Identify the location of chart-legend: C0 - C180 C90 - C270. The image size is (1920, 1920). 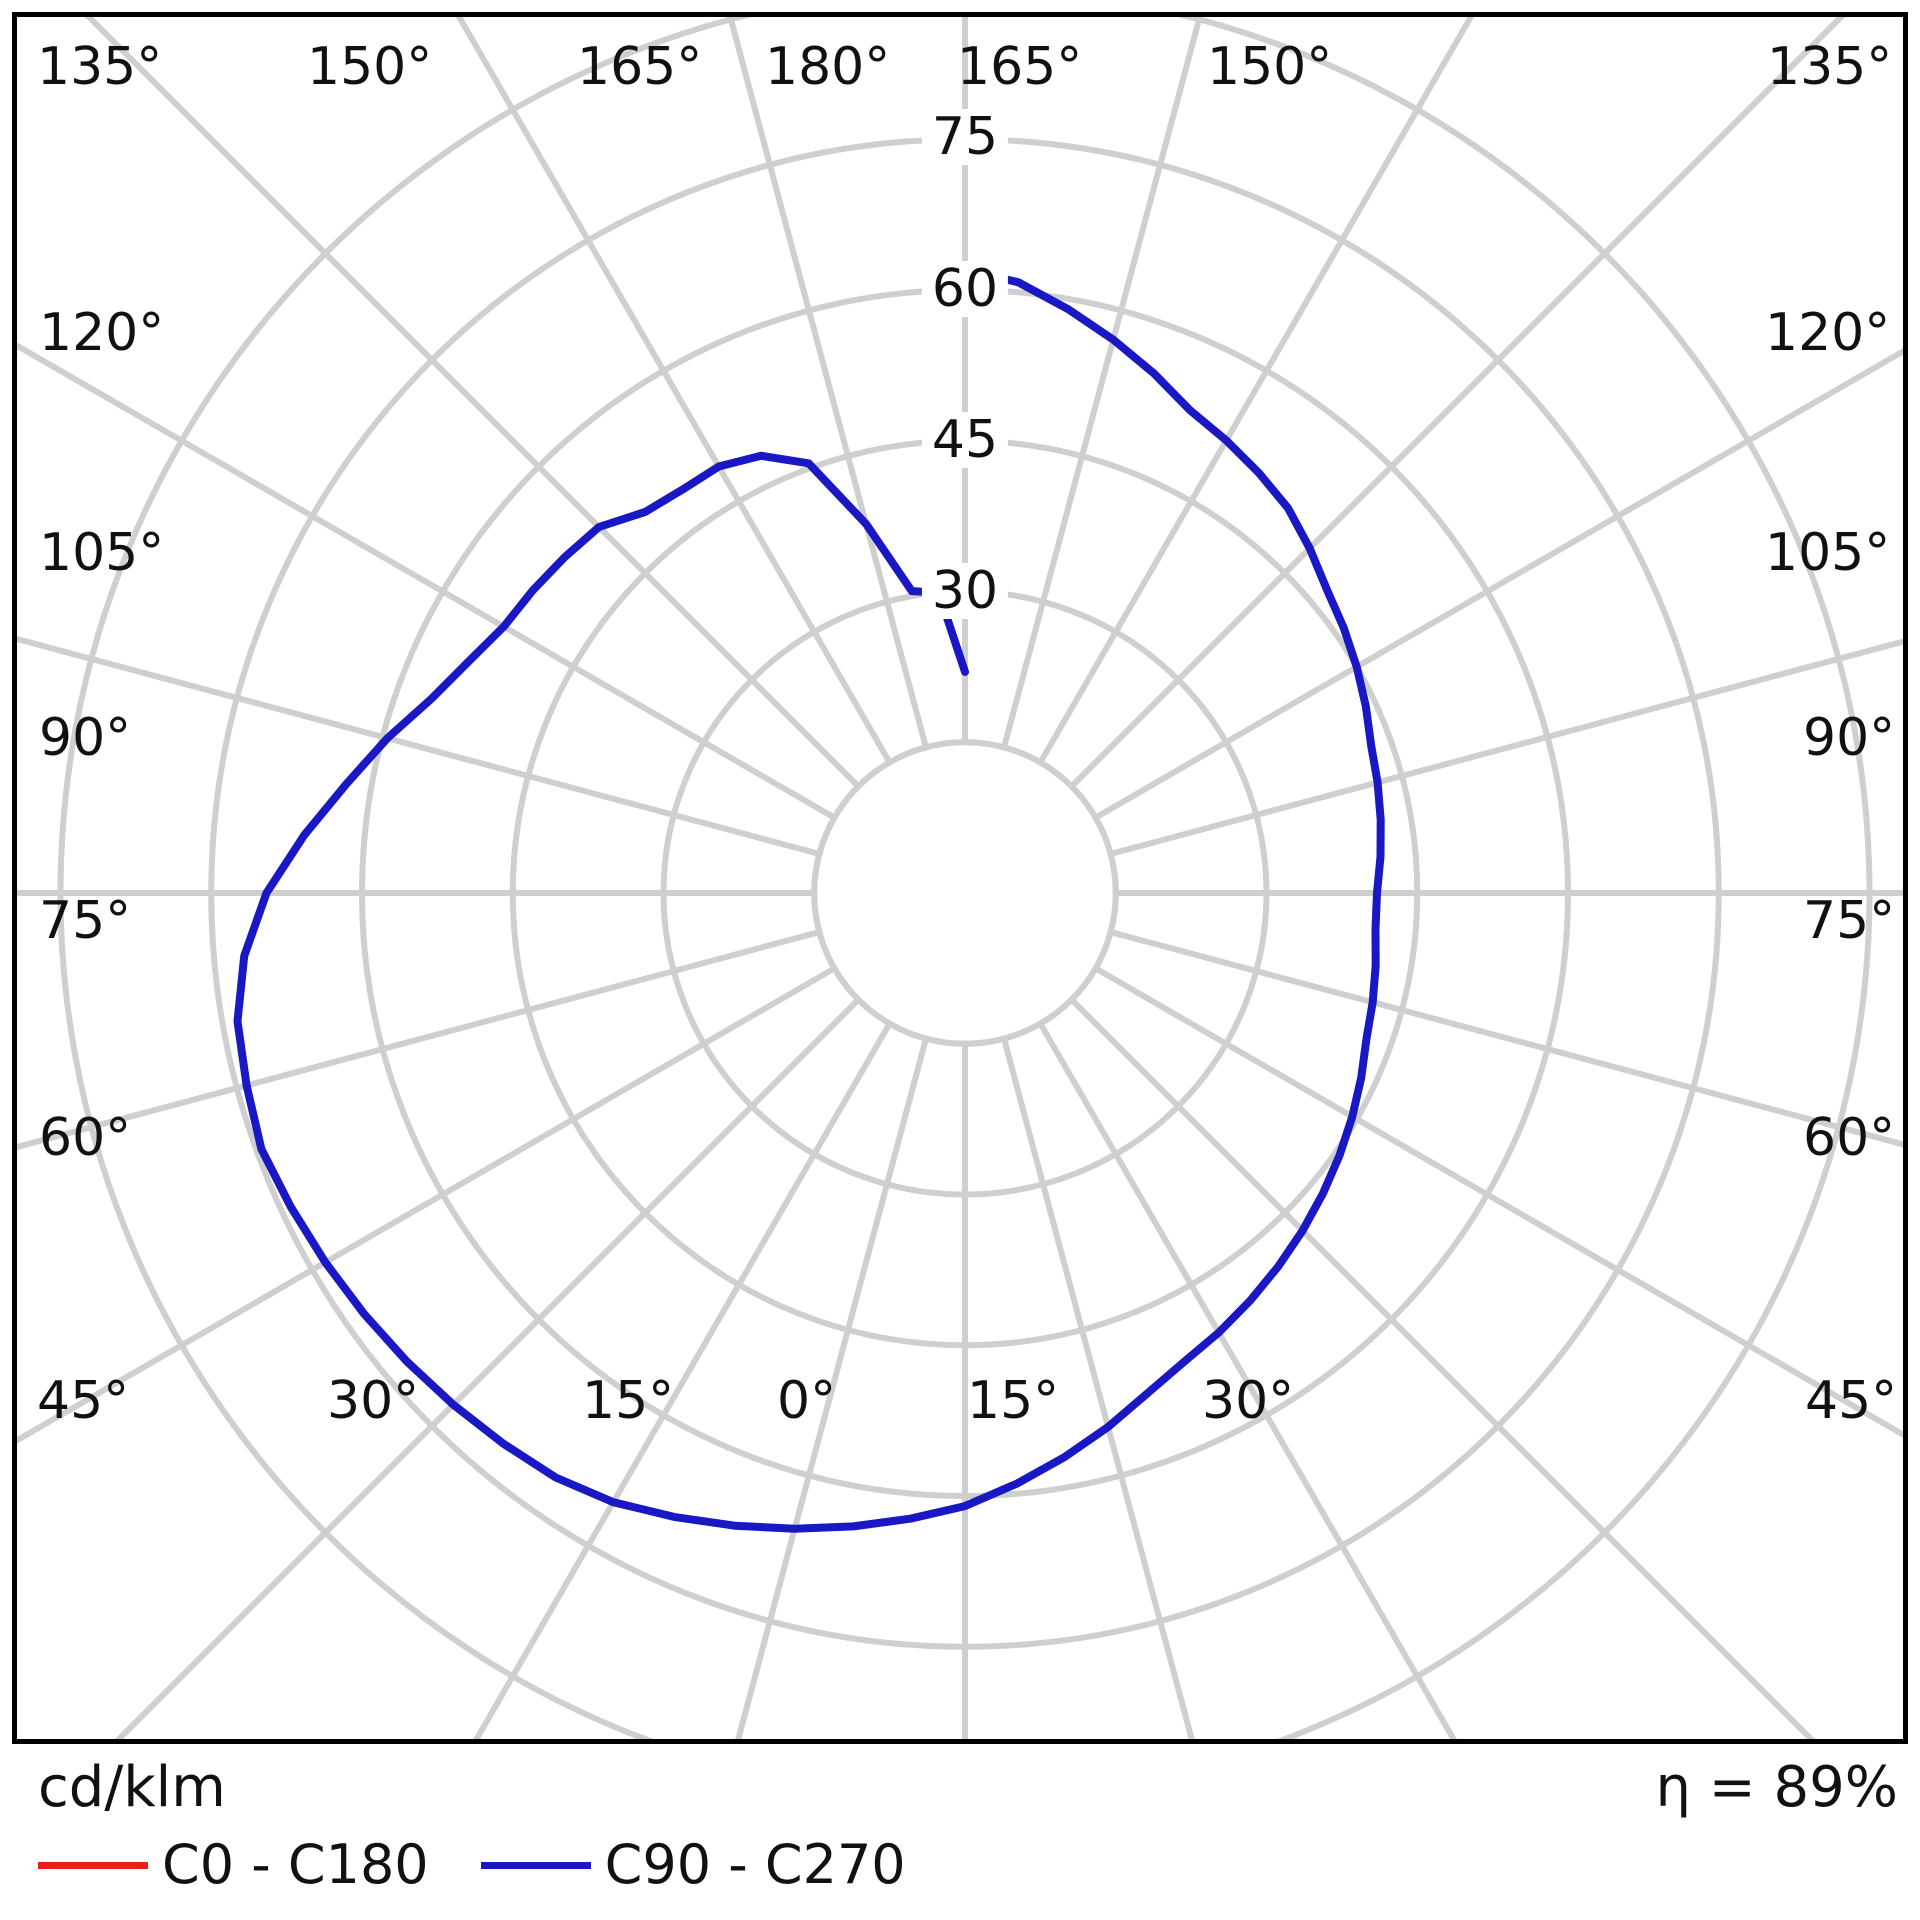
(498, 1865).